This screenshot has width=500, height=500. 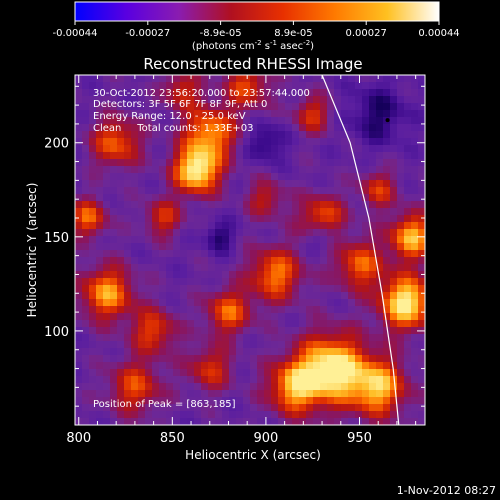 I want to click on colorbar-tick-label: 0.00044, so click(x=438, y=33).